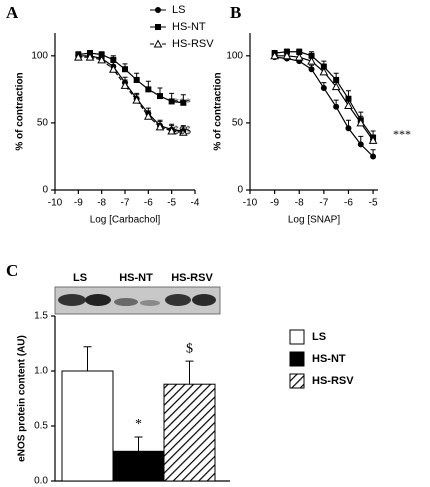 This screenshot has width=430, height=487. What do you see at coordinates (22, 398) in the screenshot?
I see `y-axis-label: eNOS protein content (AU)` at bounding box center [22, 398].